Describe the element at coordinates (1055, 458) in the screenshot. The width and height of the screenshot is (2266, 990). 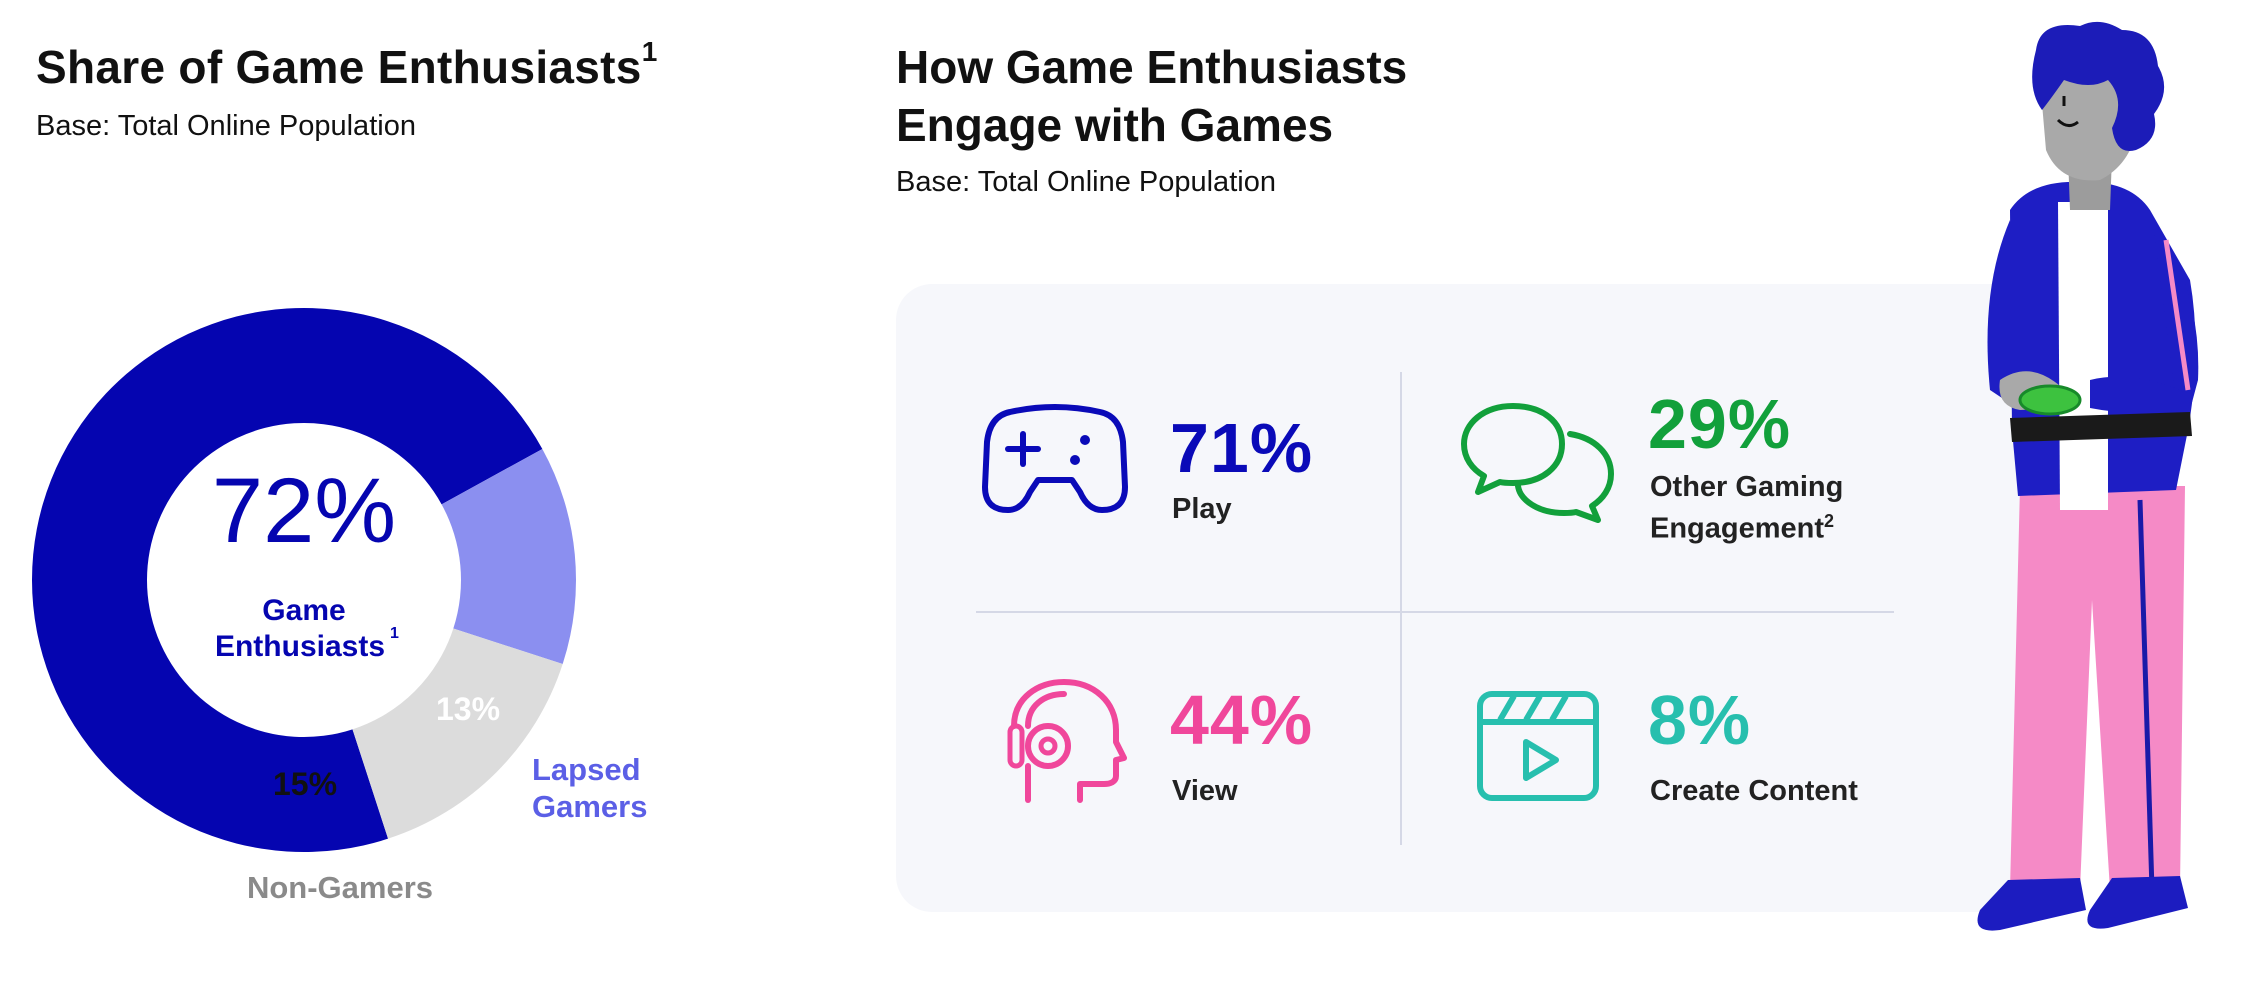
I see `gamepad-icon` at that location.